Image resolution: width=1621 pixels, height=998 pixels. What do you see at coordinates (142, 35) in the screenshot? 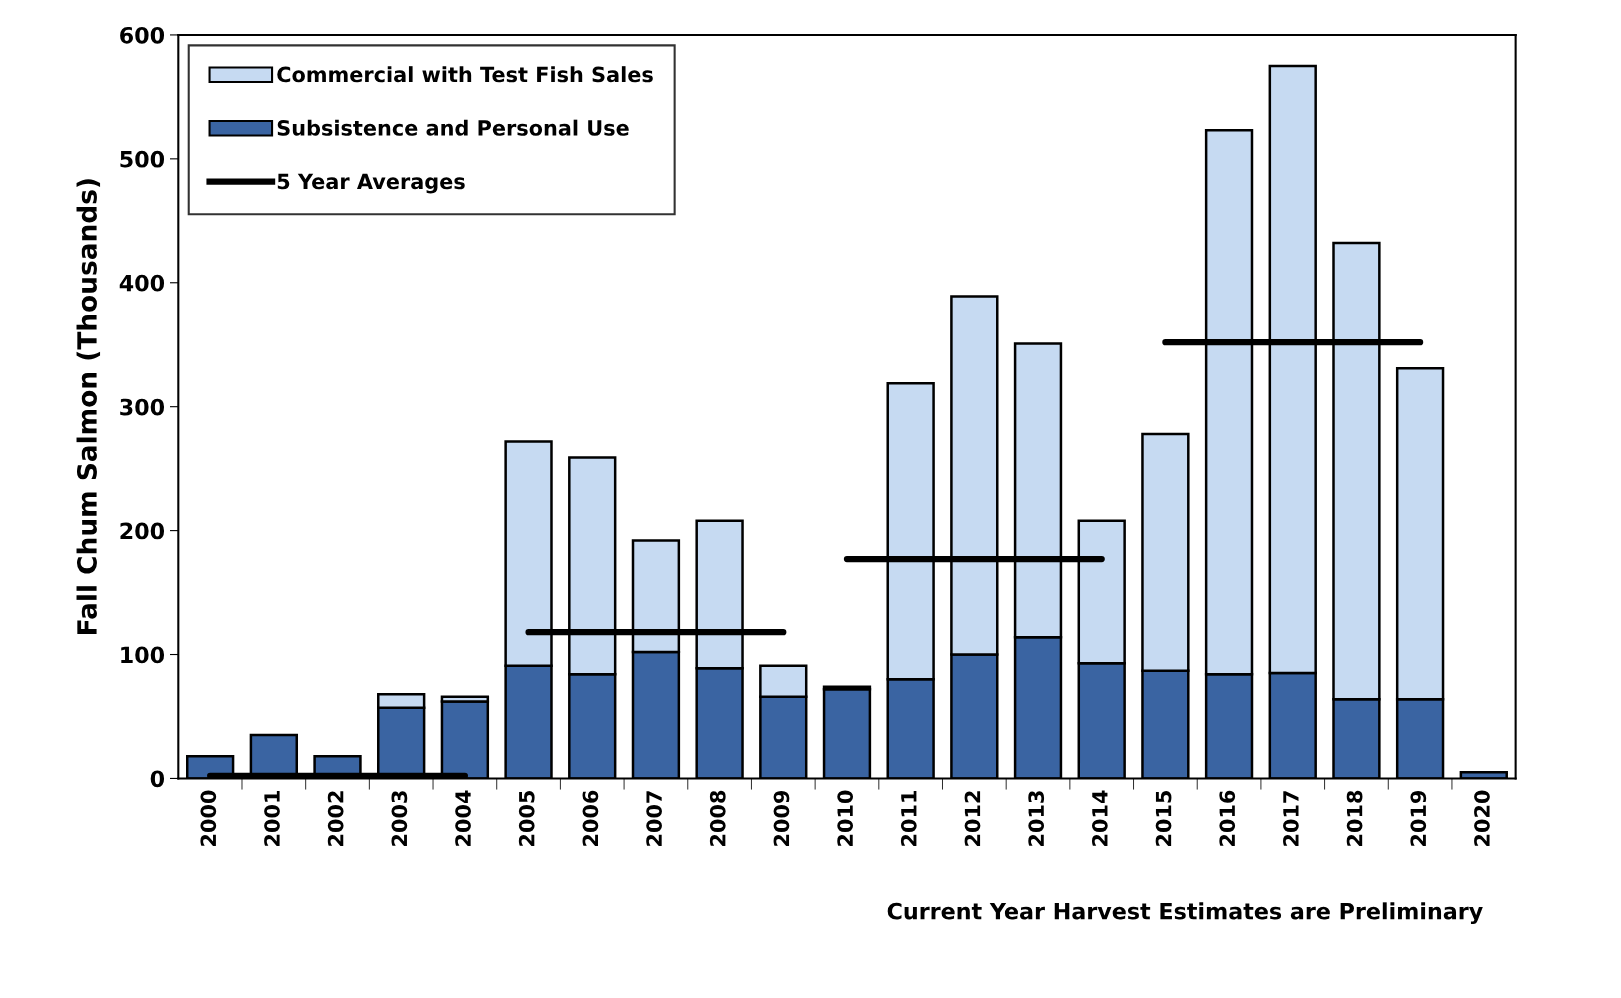
I see `y-tick-label: 600` at bounding box center [142, 35].